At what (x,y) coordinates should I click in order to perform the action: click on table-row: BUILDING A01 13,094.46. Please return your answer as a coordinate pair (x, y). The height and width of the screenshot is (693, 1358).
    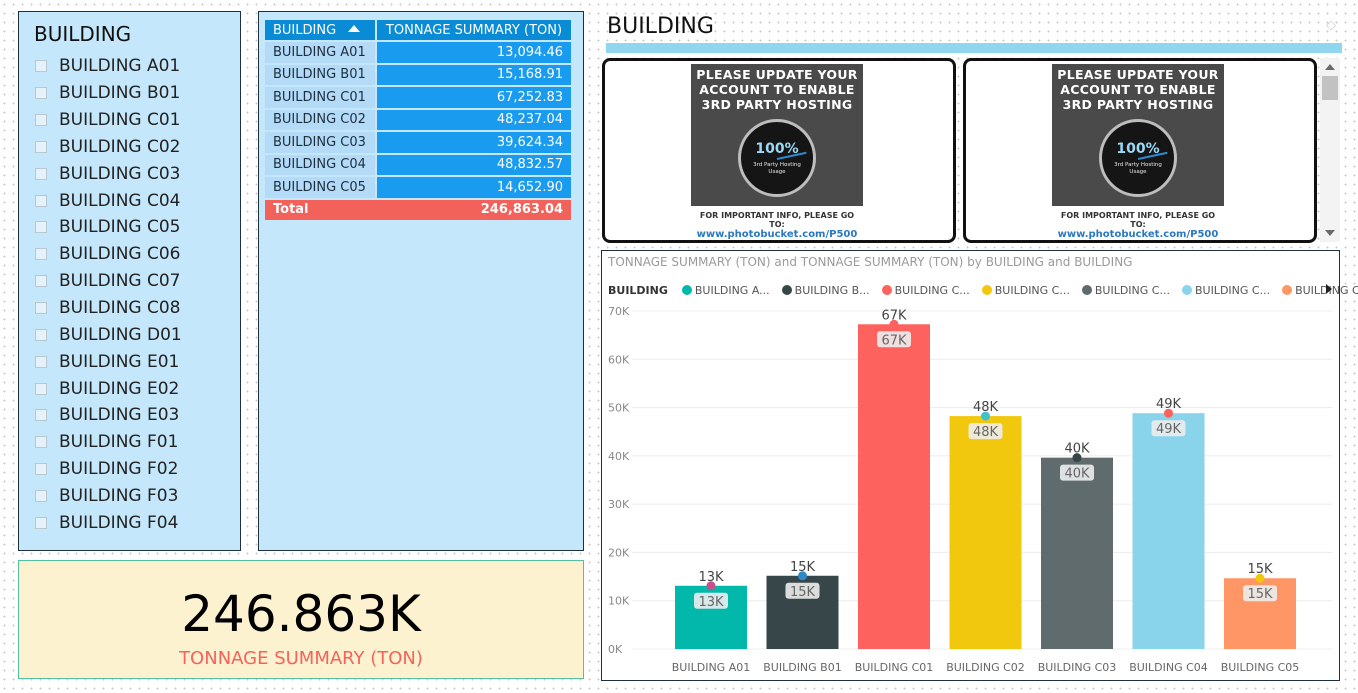
    Looking at the image, I should click on (418, 52).